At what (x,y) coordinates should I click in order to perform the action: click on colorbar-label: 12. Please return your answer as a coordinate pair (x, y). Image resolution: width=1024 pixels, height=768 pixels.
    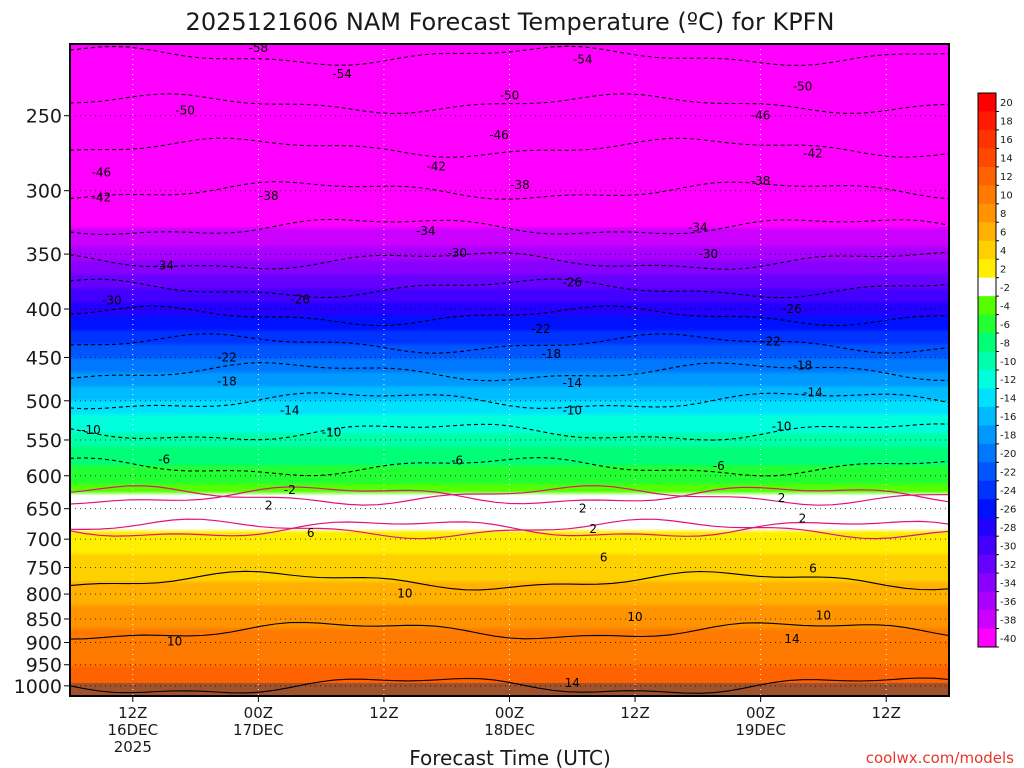
    Looking at the image, I should click on (1006, 177).